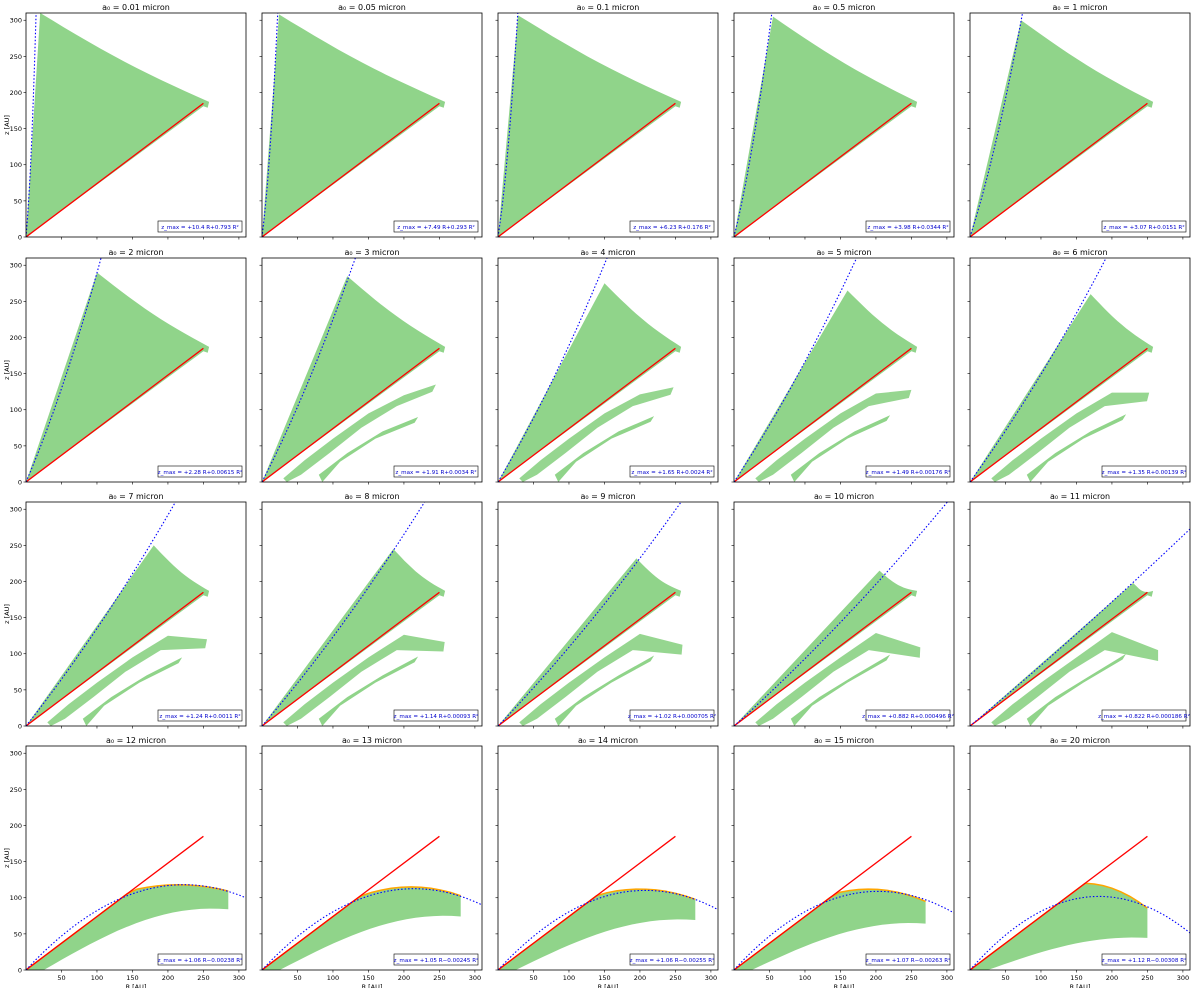 This screenshot has width=1200, height=988. Describe the element at coordinates (18, 446) in the screenshot. I see `y-tick-label: 50` at that location.